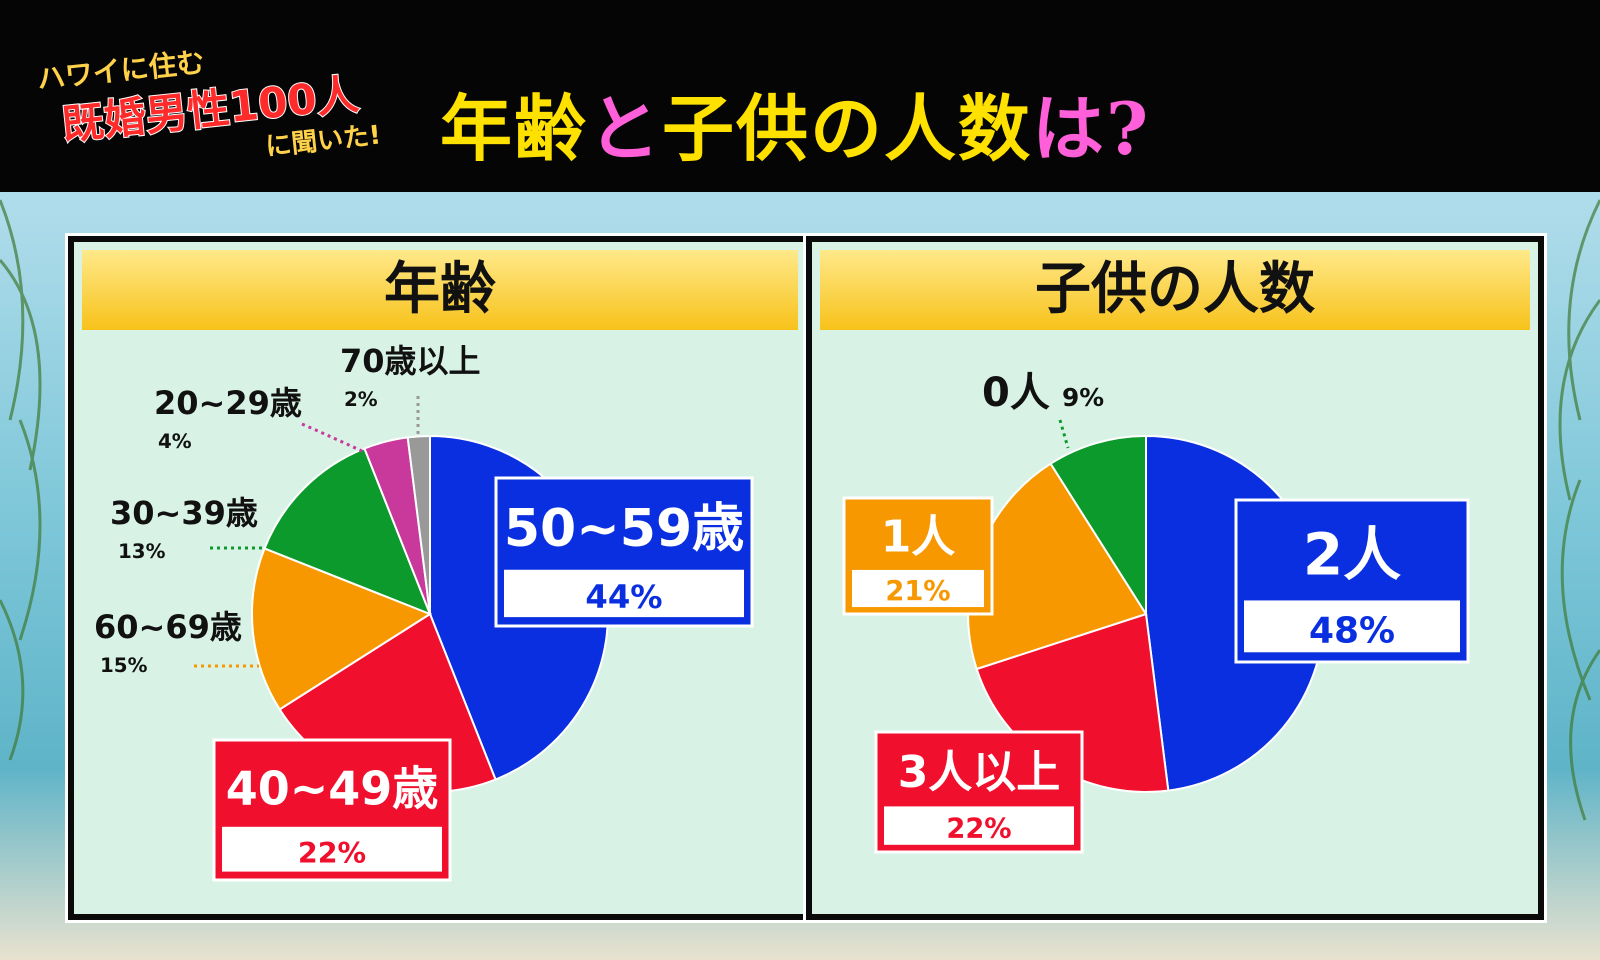 The image size is (1600, 960). Describe the element at coordinates (514, 128) in the screenshot. I see `title-part-age: 年齢` at that location.